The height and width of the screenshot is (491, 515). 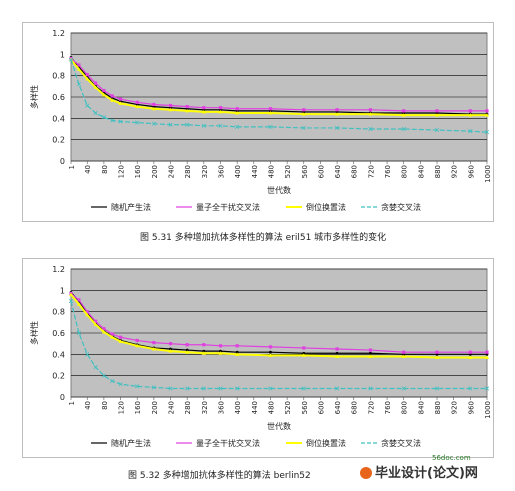 I want to click on x-tick-label: 80, so click(x=105, y=169).